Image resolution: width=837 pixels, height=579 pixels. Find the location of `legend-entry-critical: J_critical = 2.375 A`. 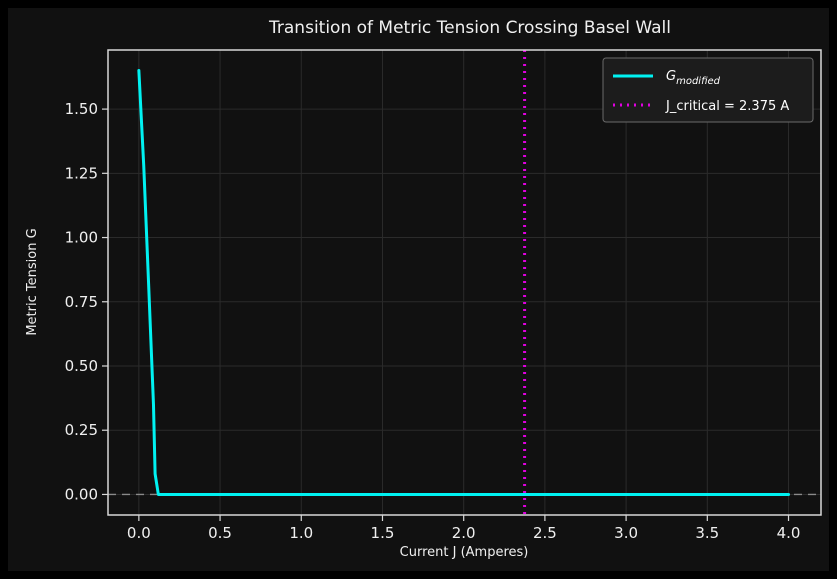

legend-entry-critical: J_critical = 2.375 A is located at coordinates (727, 106).